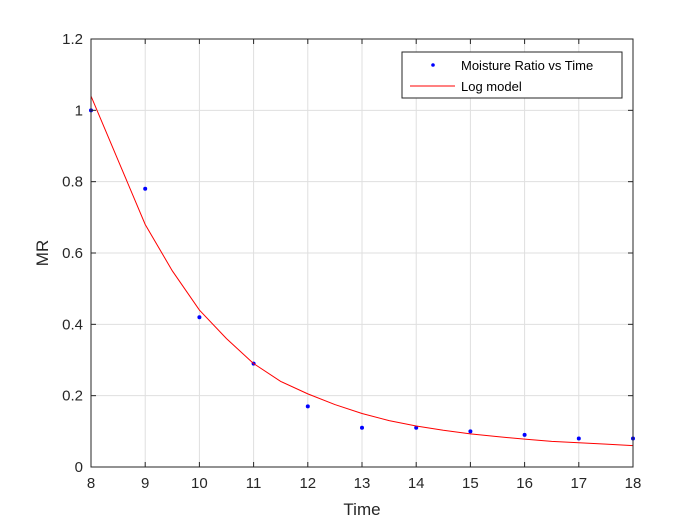  What do you see at coordinates (361, 509) in the screenshot?
I see `x-axis-label: Time` at bounding box center [361, 509].